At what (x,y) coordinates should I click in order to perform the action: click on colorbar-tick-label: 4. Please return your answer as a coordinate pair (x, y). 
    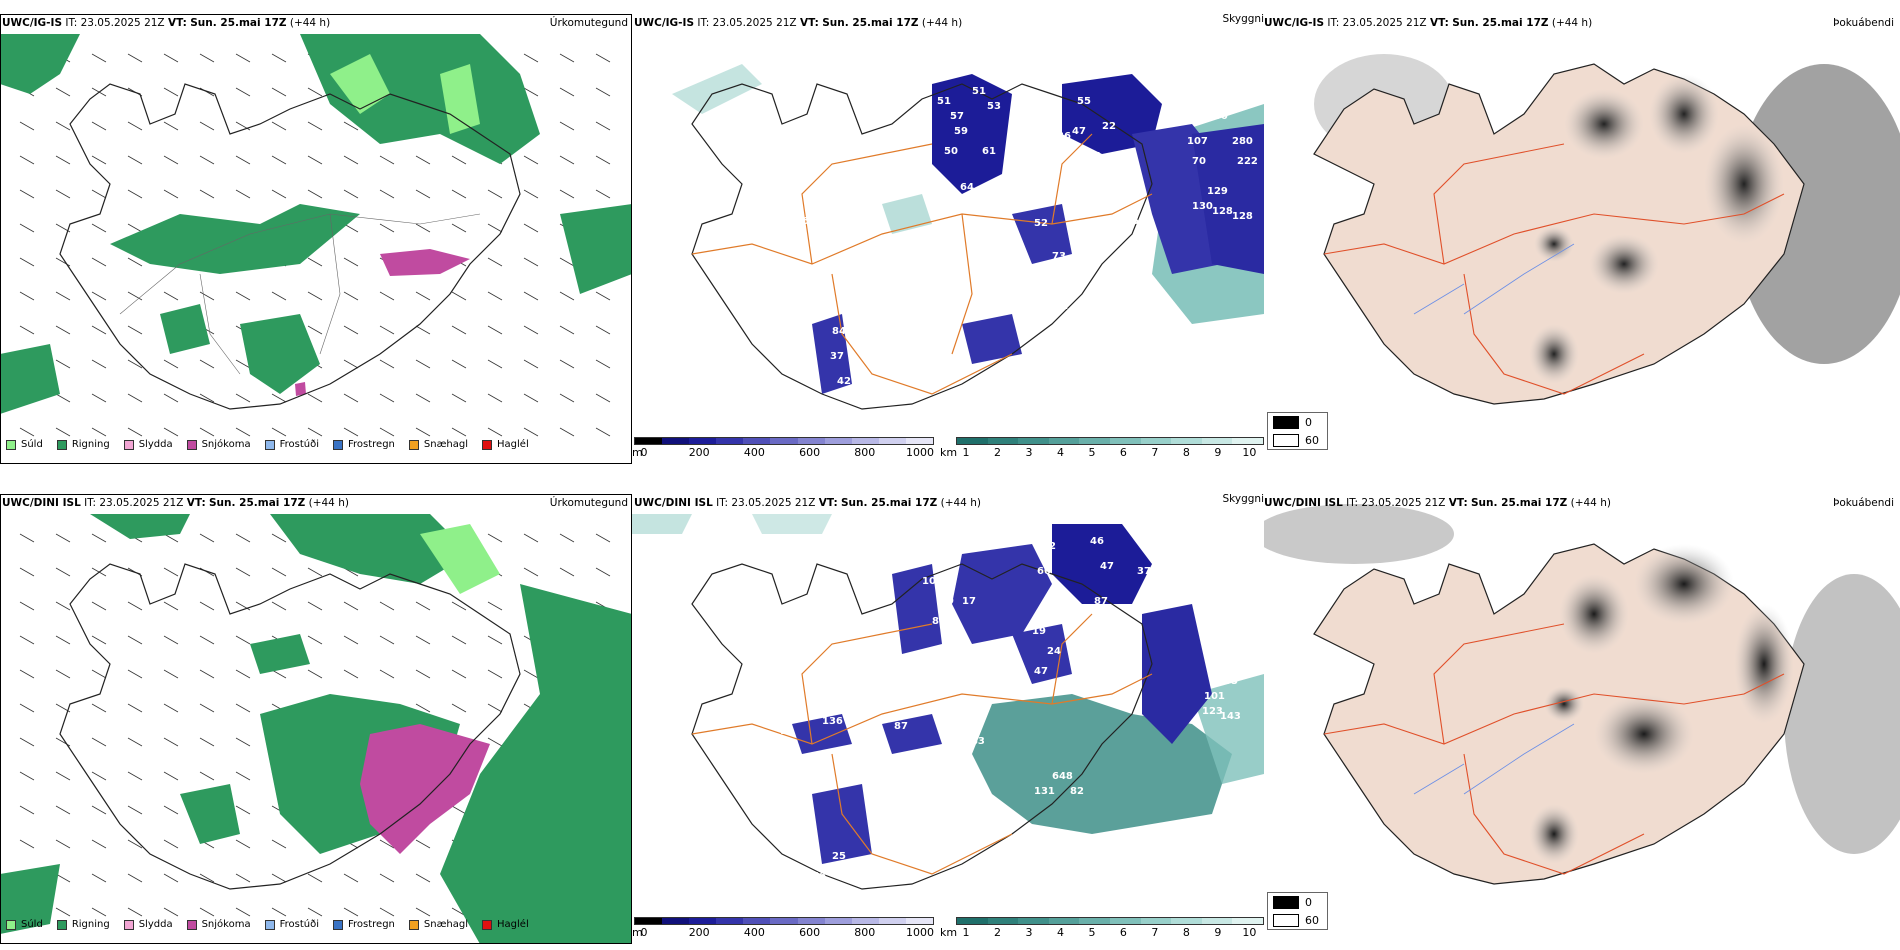
    Looking at the image, I should click on (1060, 452).